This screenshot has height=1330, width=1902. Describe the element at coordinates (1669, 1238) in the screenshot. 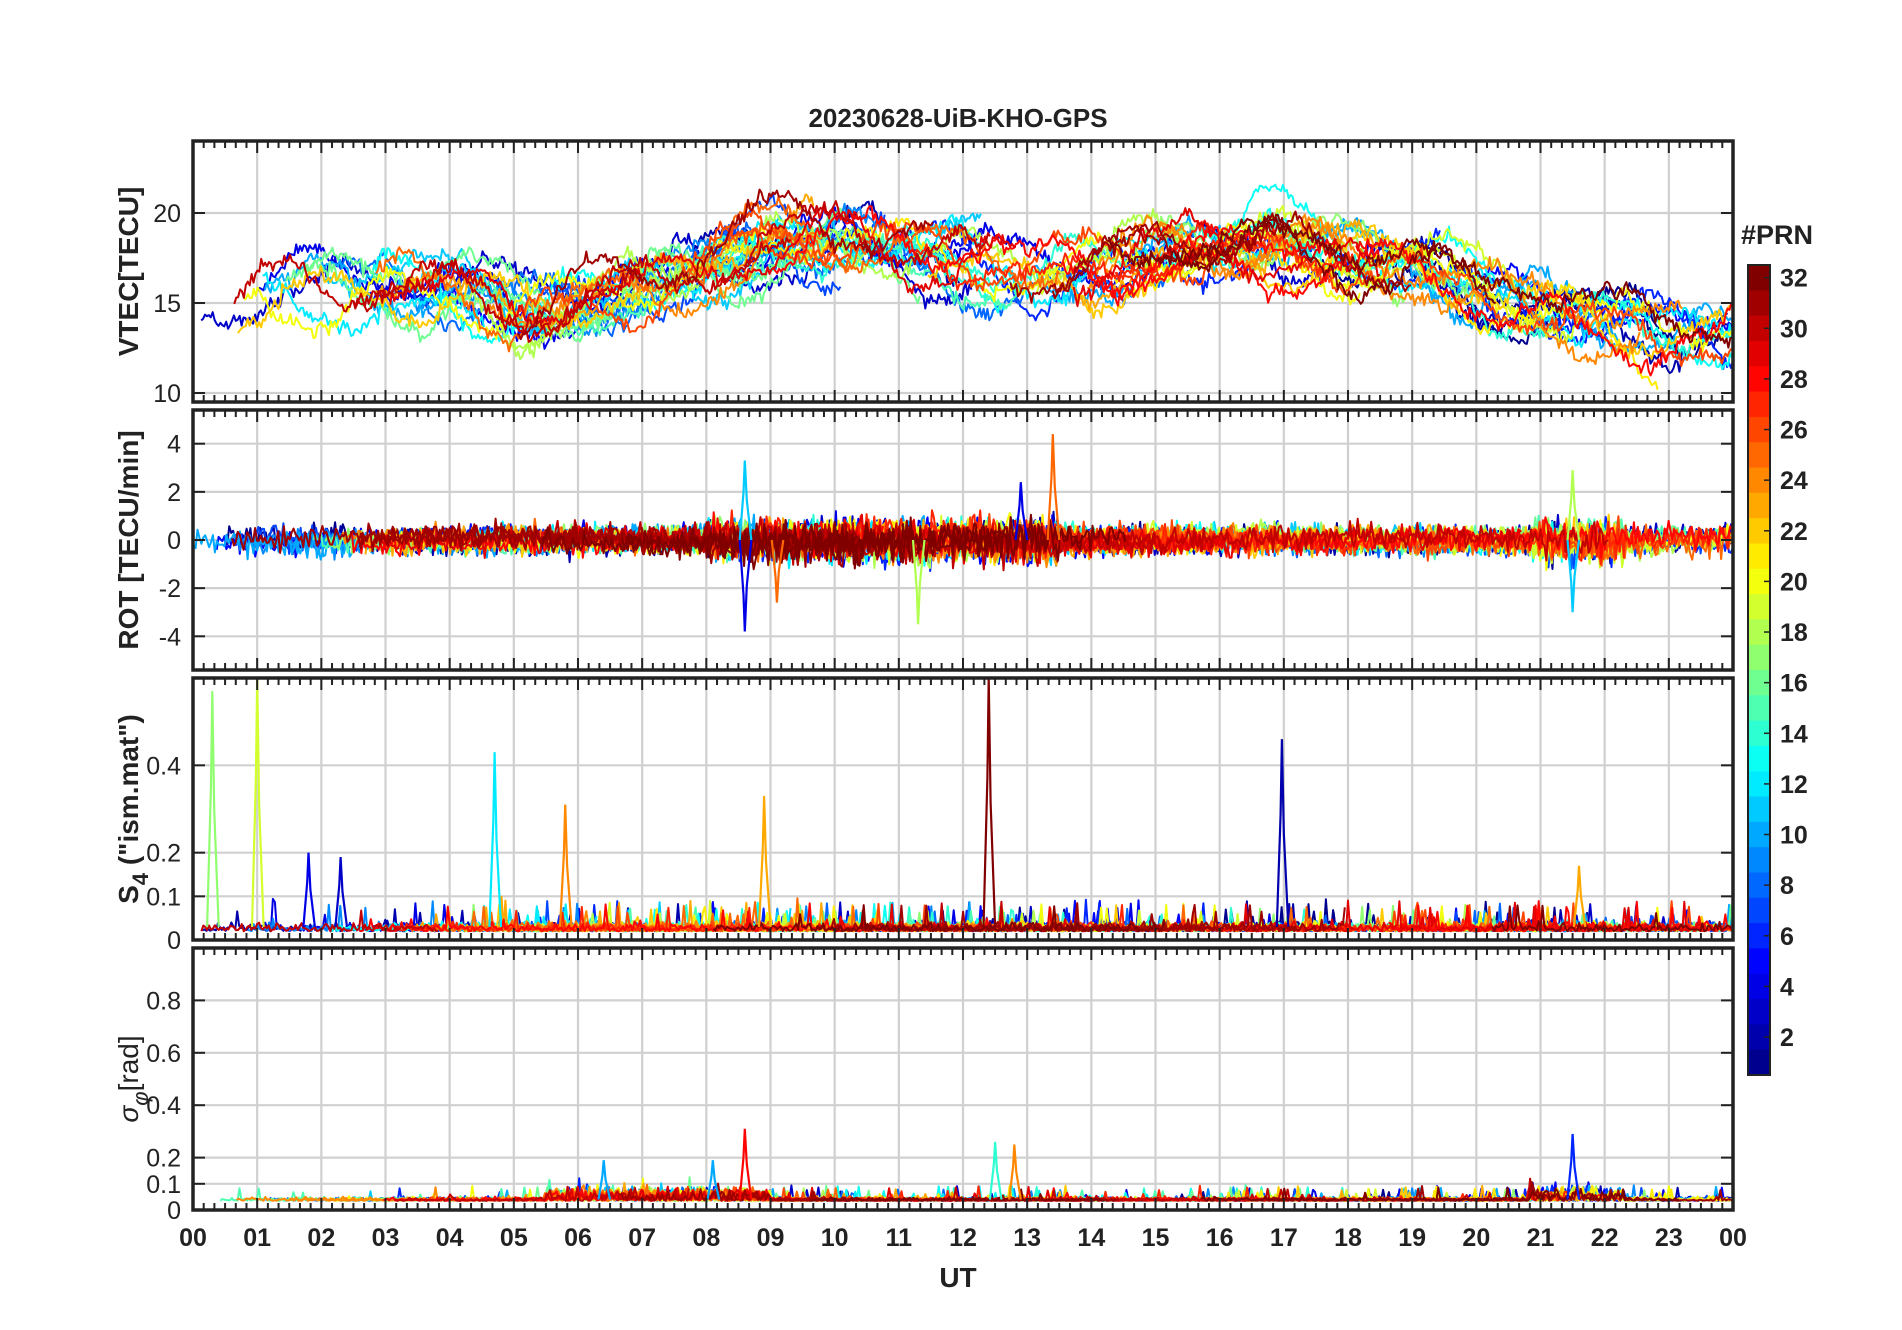

I see `x-tick-label: 23` at that location.